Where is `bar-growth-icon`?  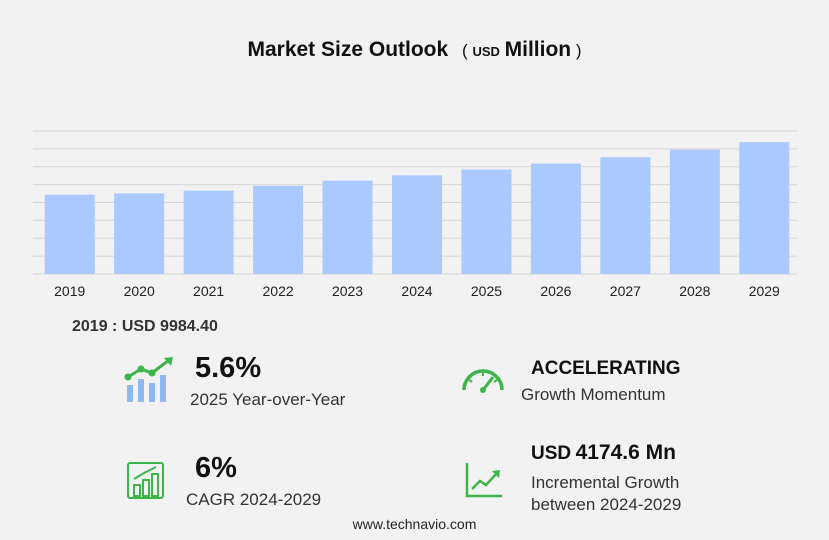 bar-growth-icon is located at coordinates (145, 480).